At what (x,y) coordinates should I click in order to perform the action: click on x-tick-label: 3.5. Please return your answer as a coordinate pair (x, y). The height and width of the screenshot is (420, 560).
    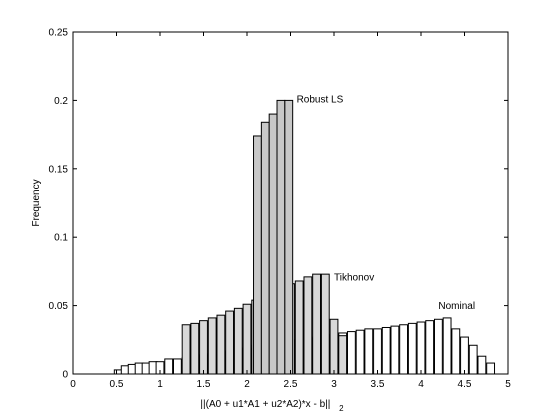
    Looking at the image, I should click on (378, 384).